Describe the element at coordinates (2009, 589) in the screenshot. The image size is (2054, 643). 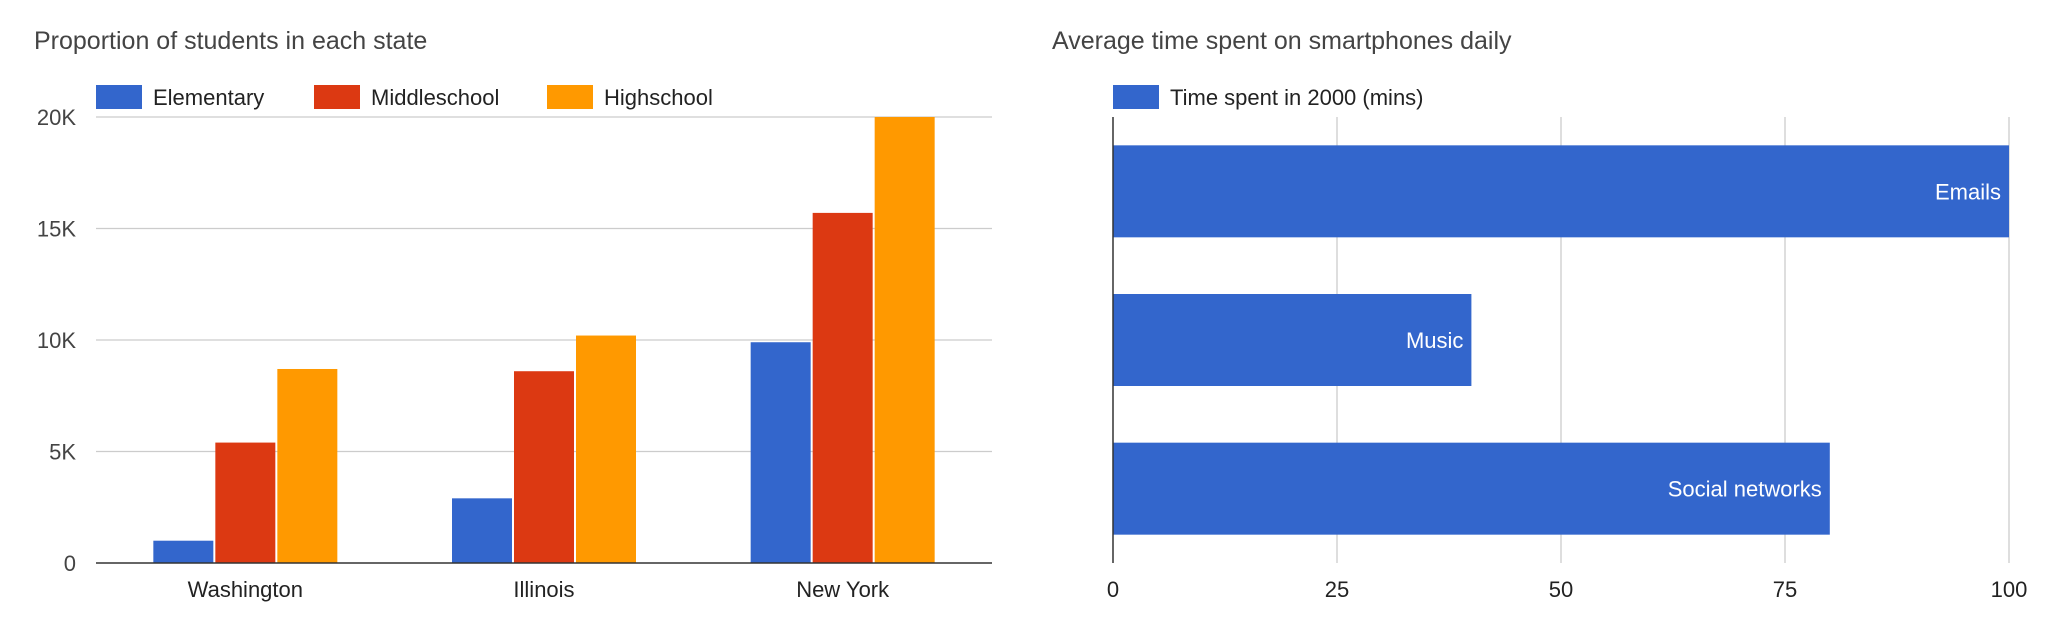
I see `x-tick-label: 100` at that location.